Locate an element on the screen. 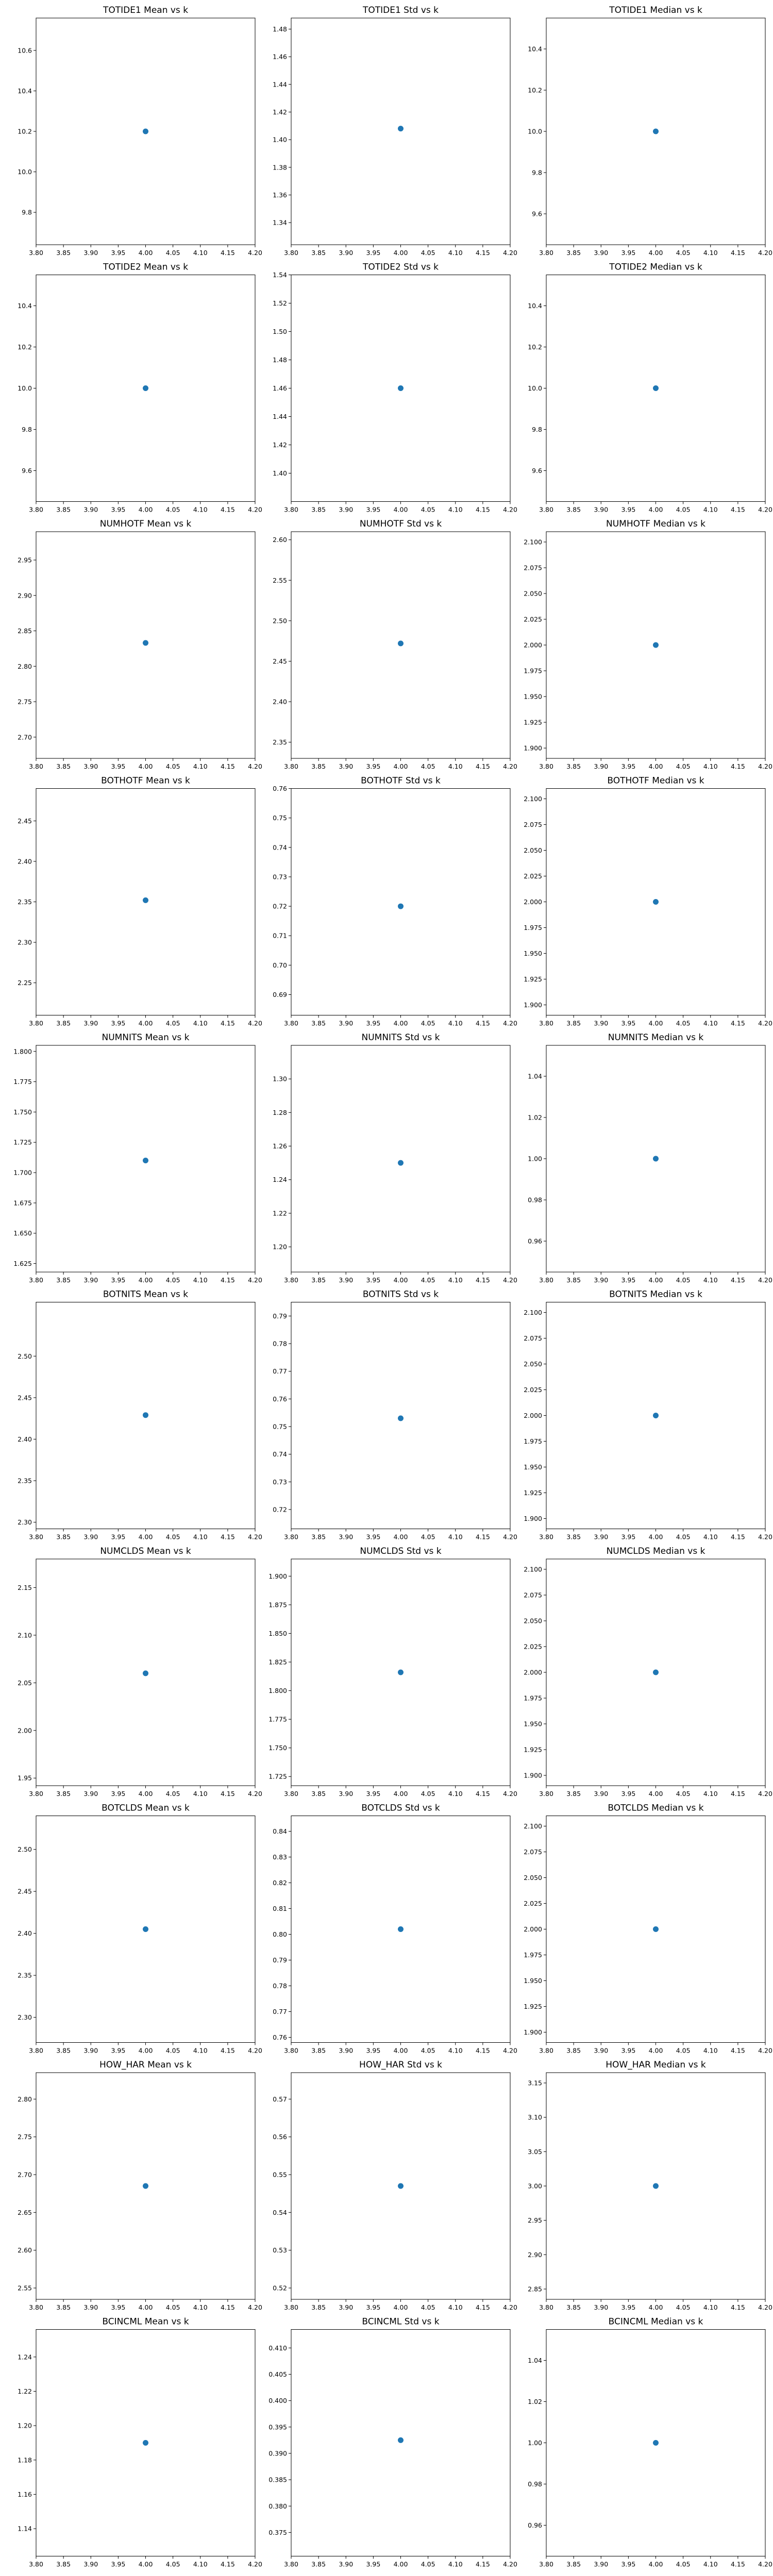  y-tick-label: 0.76 is located at coordinates (280, 2037).